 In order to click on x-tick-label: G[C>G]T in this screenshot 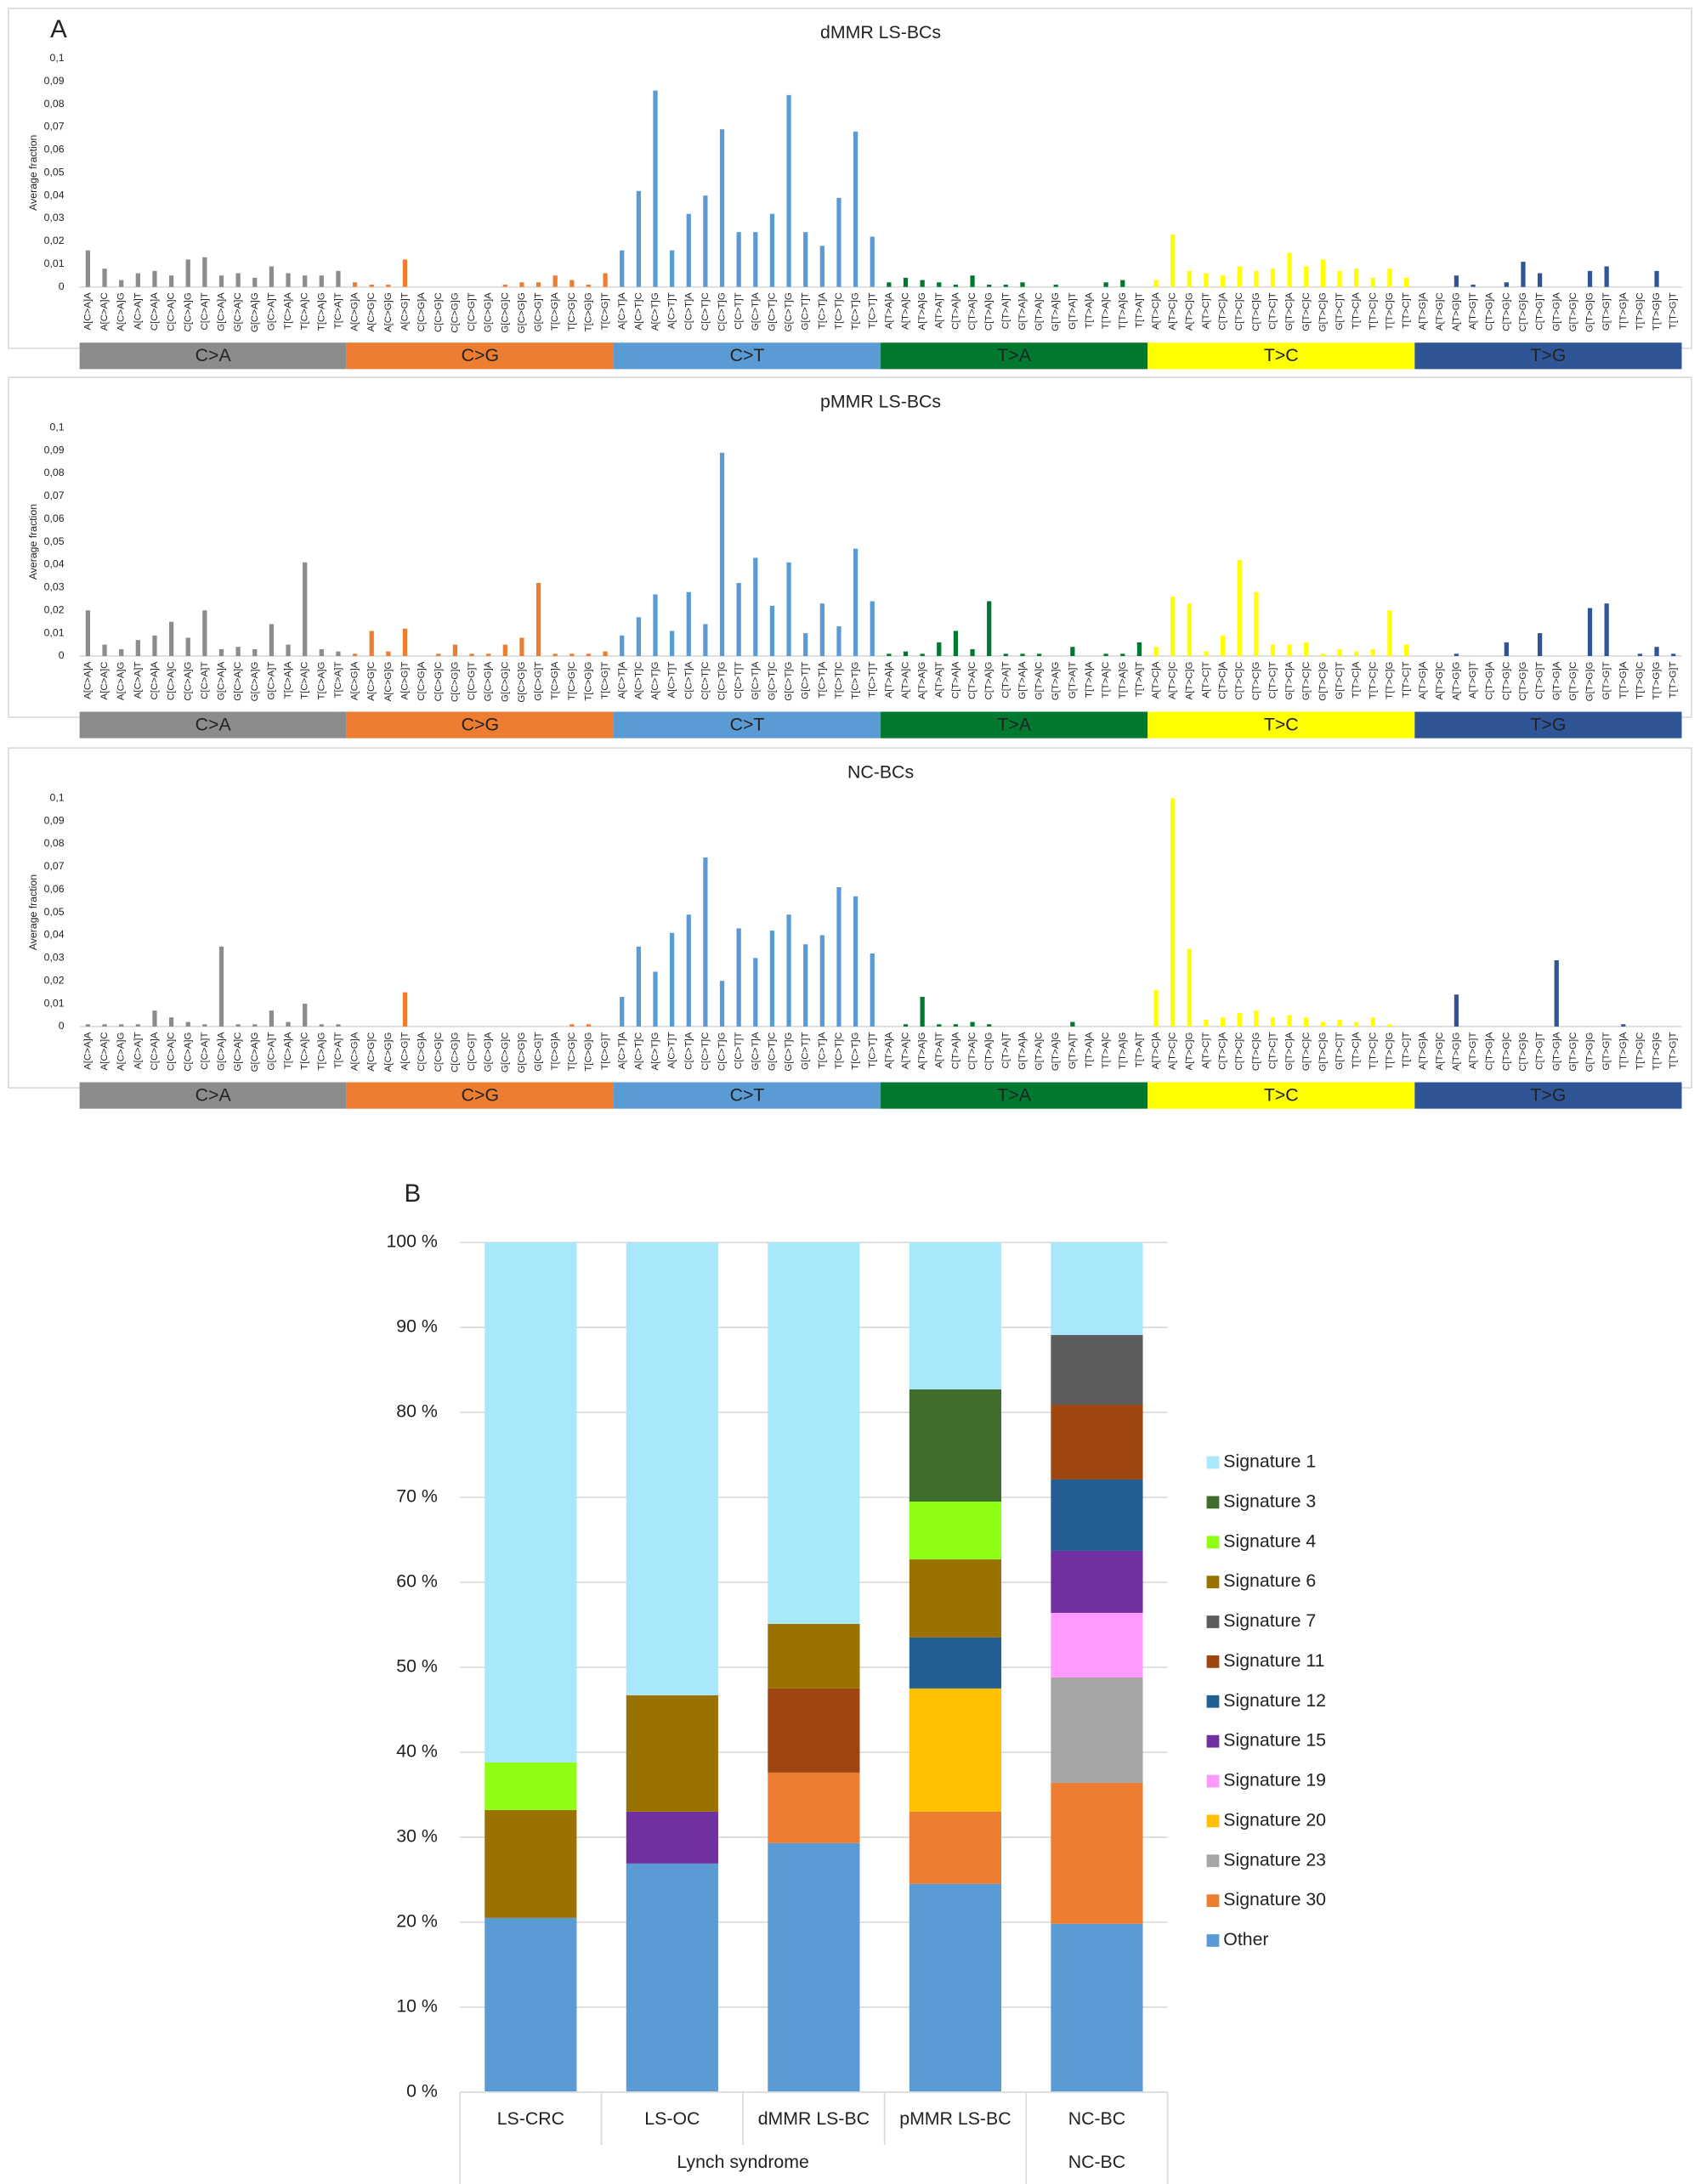, I will do `click(539, 681)`.